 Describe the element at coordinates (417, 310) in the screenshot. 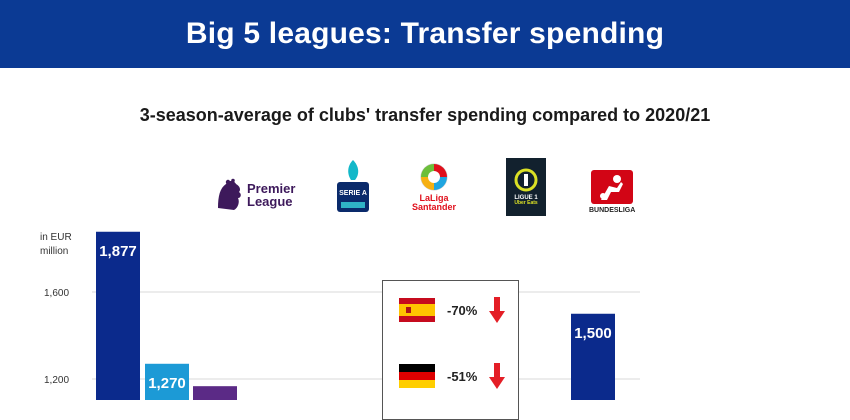

I see `spain-flag-icon` at that location.